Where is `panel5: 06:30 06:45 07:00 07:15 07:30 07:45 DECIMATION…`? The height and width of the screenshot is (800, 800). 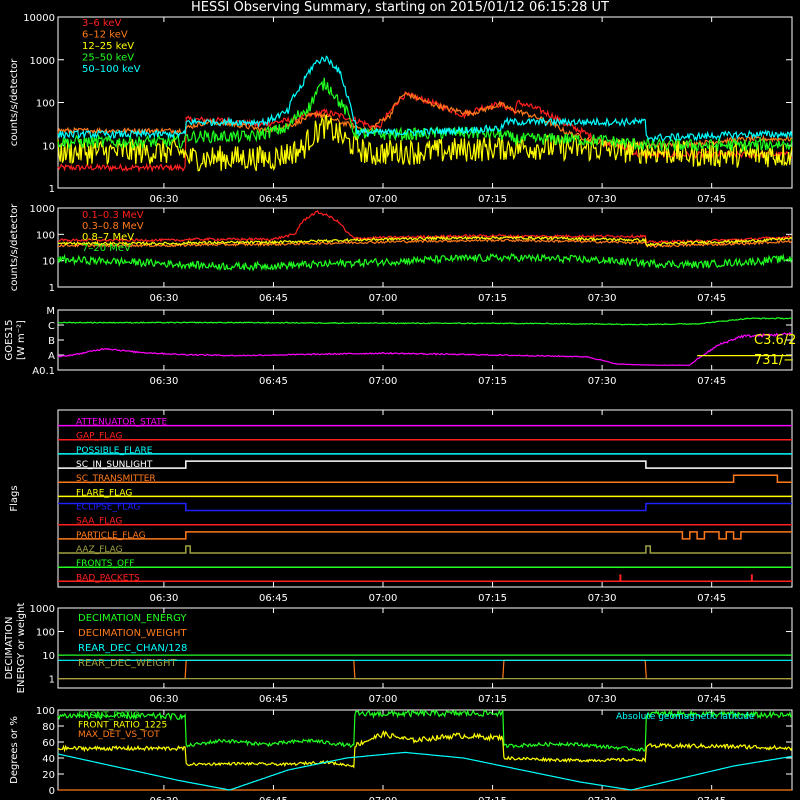 panel5: 06:30 06:45 07:00 07:15 07:30 07:45 DECIMATION… is located at coordinates (398, 654).